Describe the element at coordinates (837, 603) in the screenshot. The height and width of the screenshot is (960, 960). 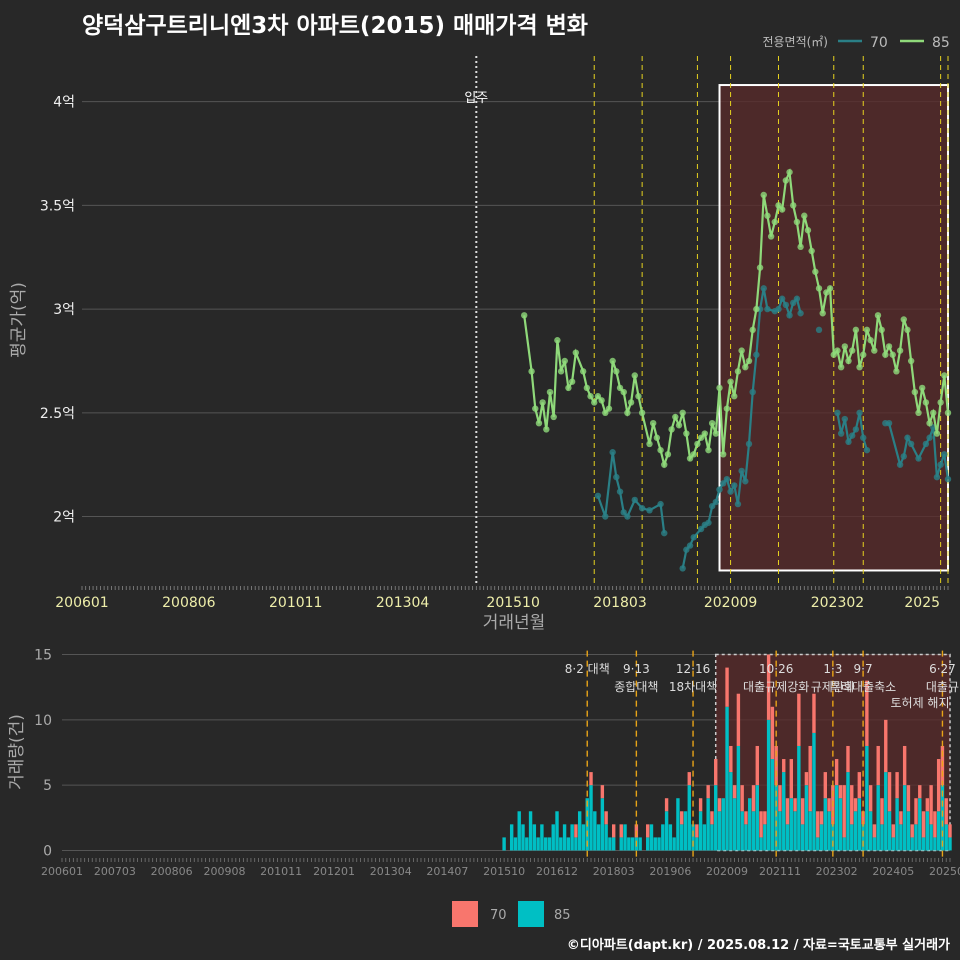
I see `x-tick-label: 202302` at that location.